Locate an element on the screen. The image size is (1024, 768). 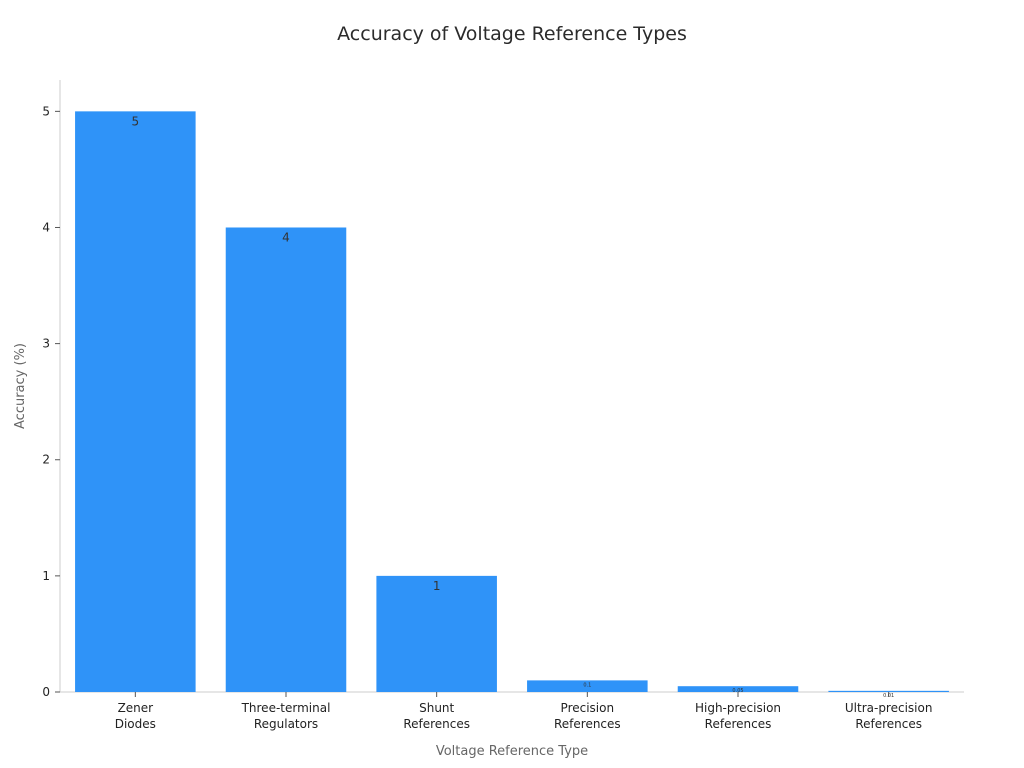
x-tick-label: High-precision is located at coordinates (738, 708).